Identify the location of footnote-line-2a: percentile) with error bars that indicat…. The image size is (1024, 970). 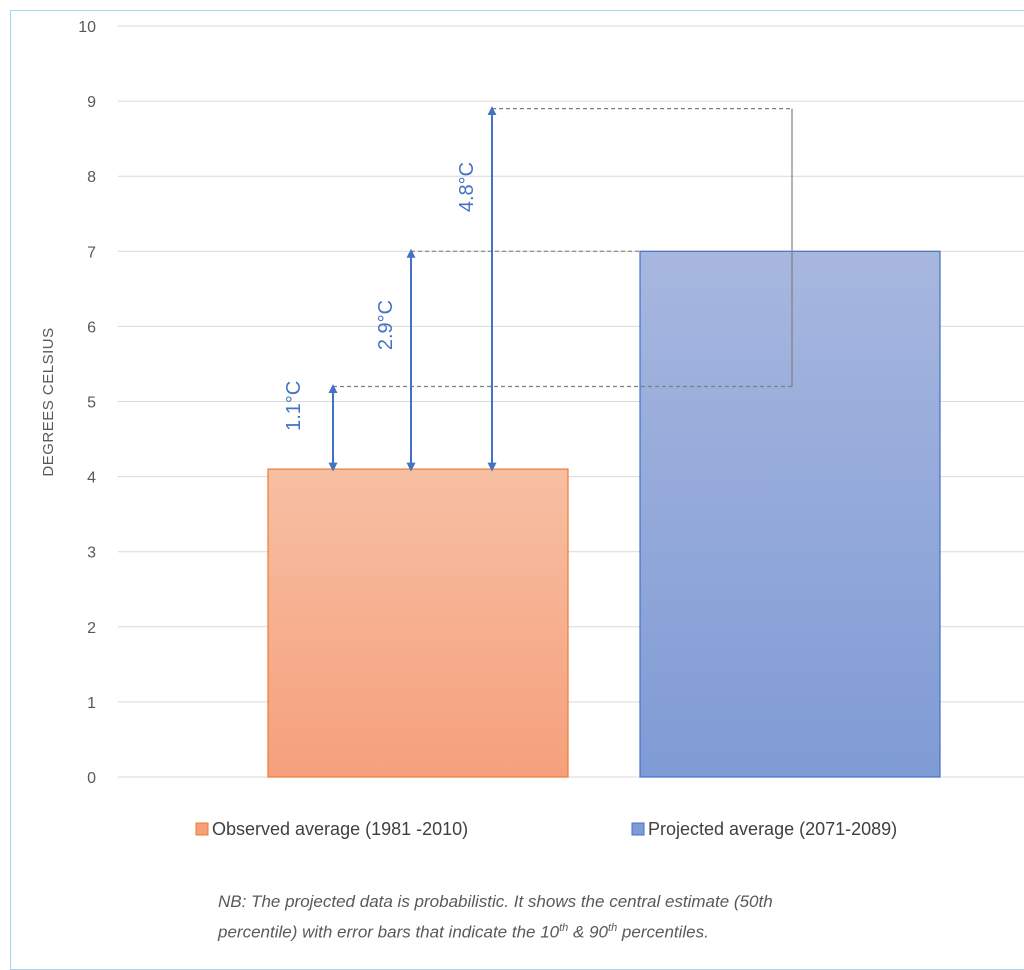
(389, 932).